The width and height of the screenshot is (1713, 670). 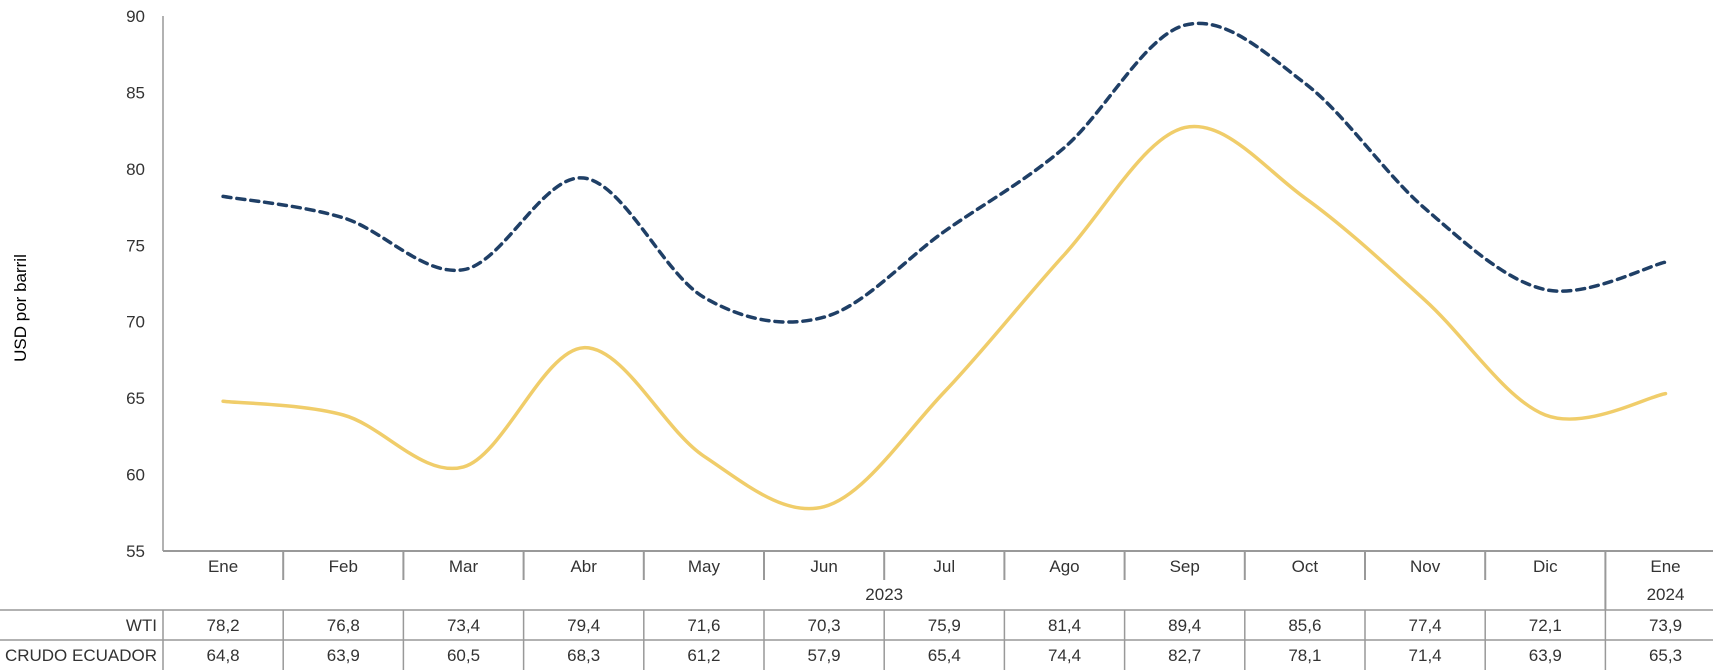 What do you see at coordinates (944, 655) in the screenshot?
I see `table-cell: 65,4` at bounding box center [944, 655].